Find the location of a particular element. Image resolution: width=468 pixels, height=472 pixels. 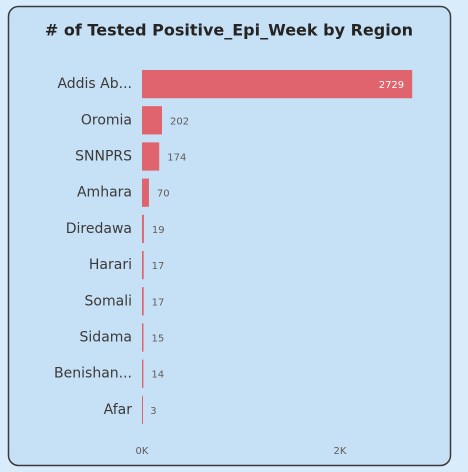

y-tick-label: Oromia is located at coordinates (106, 120).